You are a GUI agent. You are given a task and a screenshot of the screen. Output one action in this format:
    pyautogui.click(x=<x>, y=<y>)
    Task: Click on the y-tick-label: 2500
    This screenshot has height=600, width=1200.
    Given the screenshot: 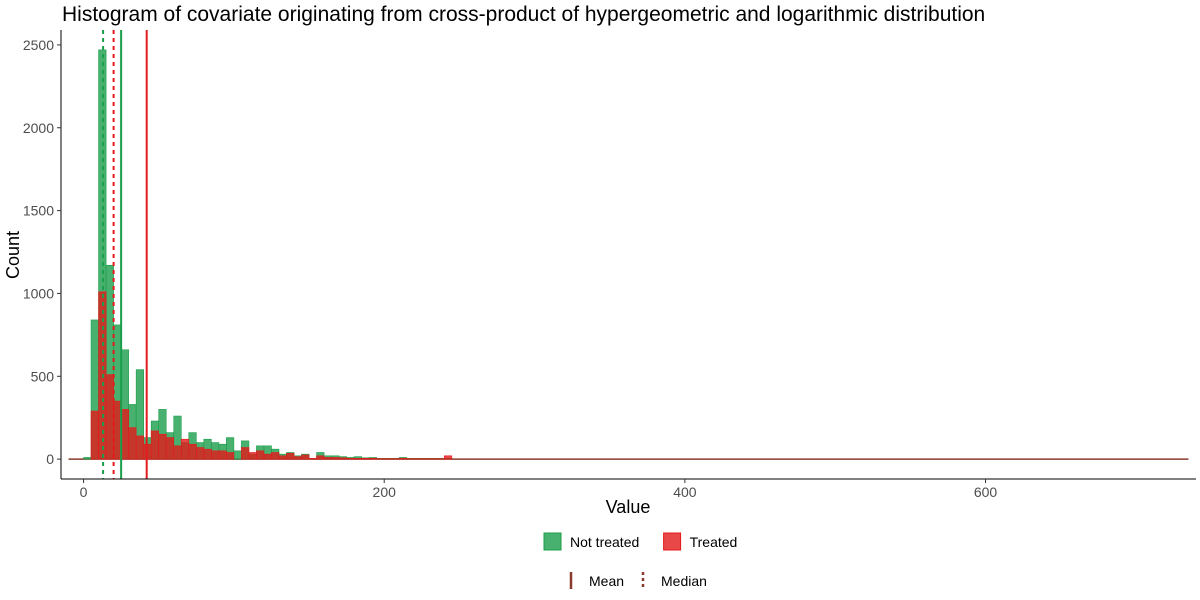 What is the action you would take?
    pyautogui.click(x=38, y=45)
    